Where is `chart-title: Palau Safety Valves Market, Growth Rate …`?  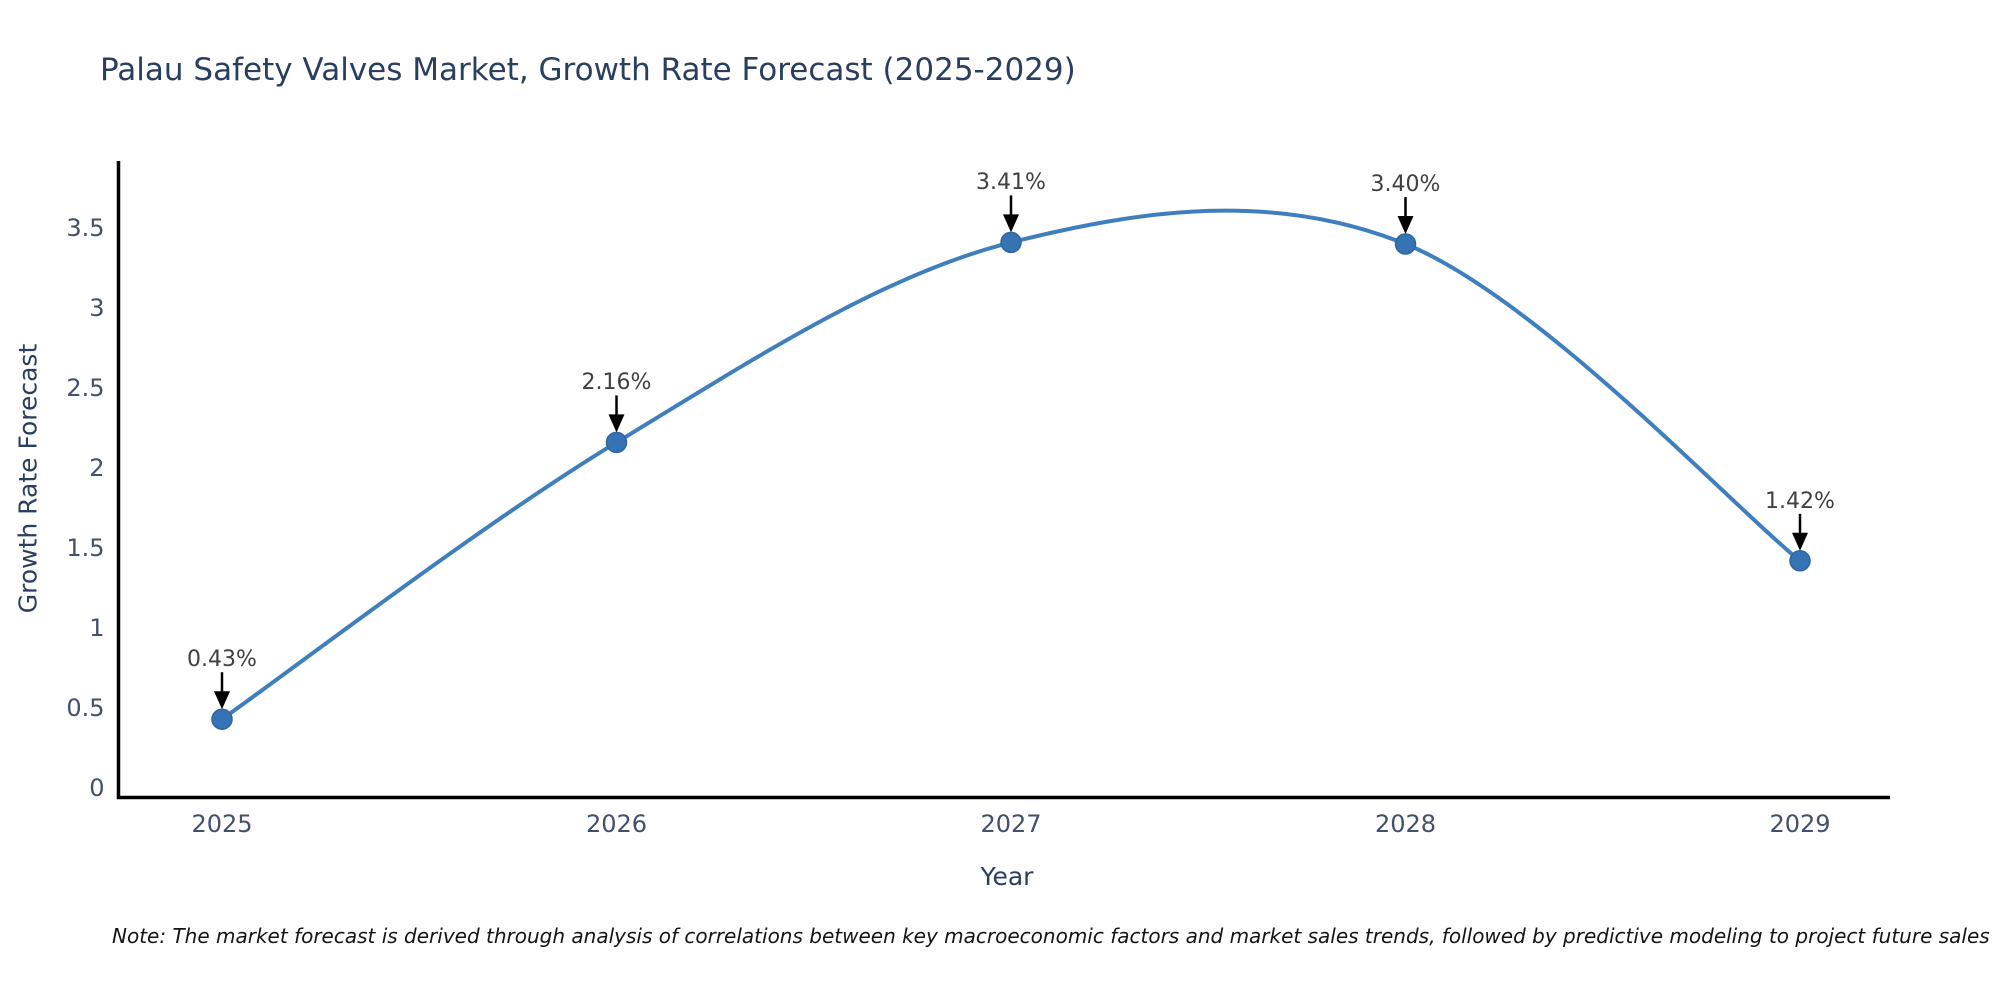 chart-title: Palau Safety Valves Market, Growth Rate … is located at coordinates (588, 70).